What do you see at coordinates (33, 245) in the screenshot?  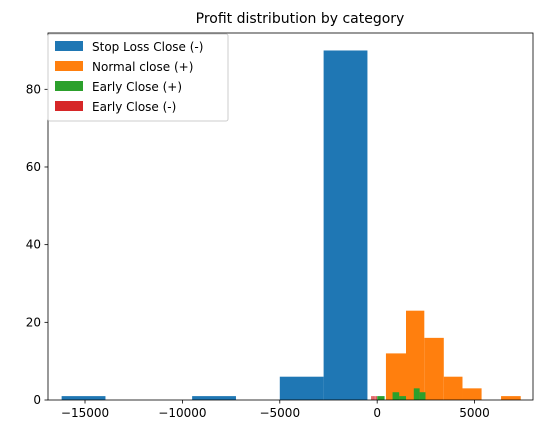 I see `y-tick-label: 40` at bounding box center [33, 245].